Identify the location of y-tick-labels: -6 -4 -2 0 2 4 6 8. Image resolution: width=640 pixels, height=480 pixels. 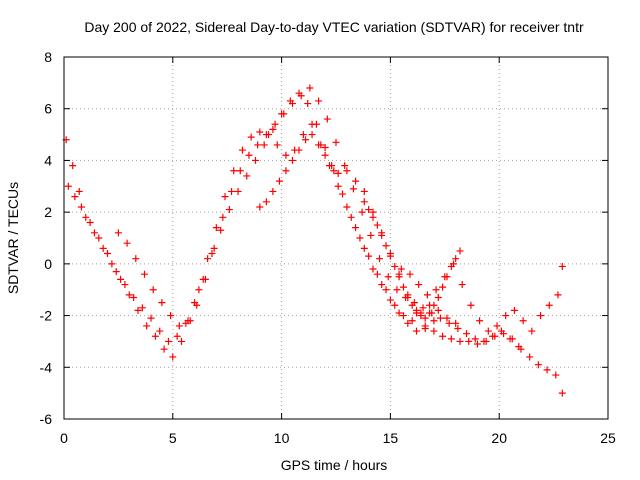
(46, 238).